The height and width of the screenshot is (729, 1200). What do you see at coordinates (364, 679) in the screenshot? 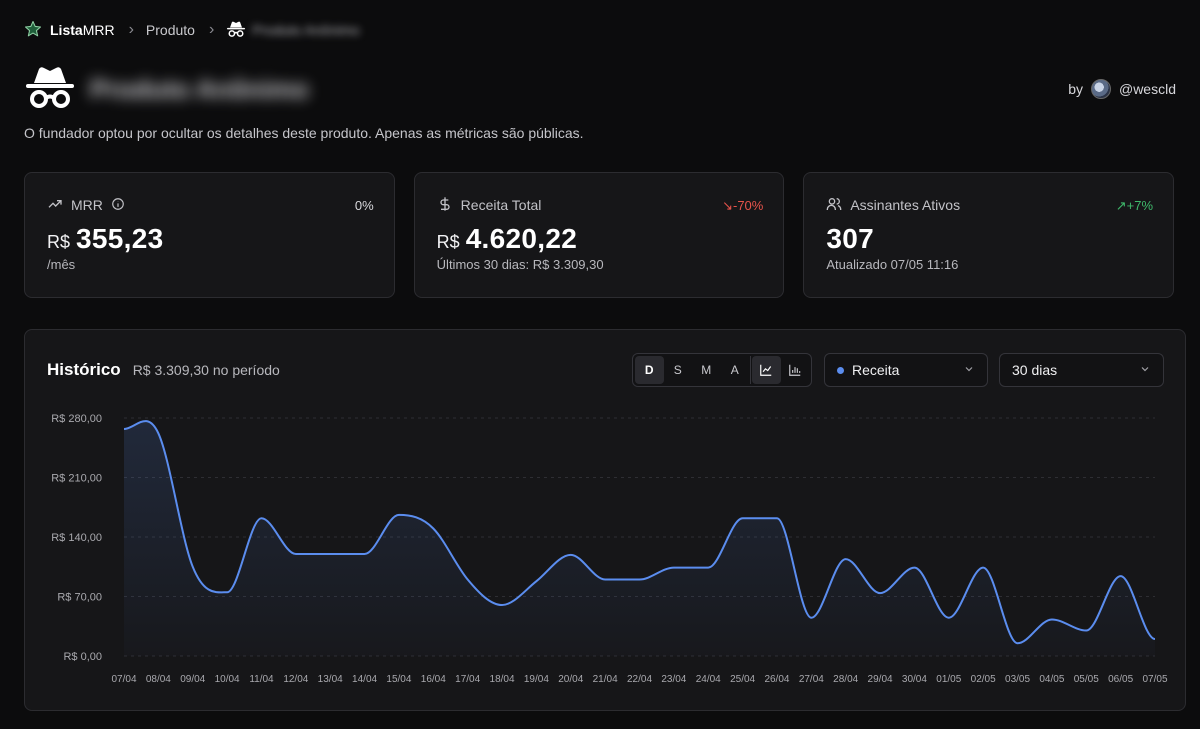
I see `x-tick-label: 14/04` at bounding box center [364, 679].